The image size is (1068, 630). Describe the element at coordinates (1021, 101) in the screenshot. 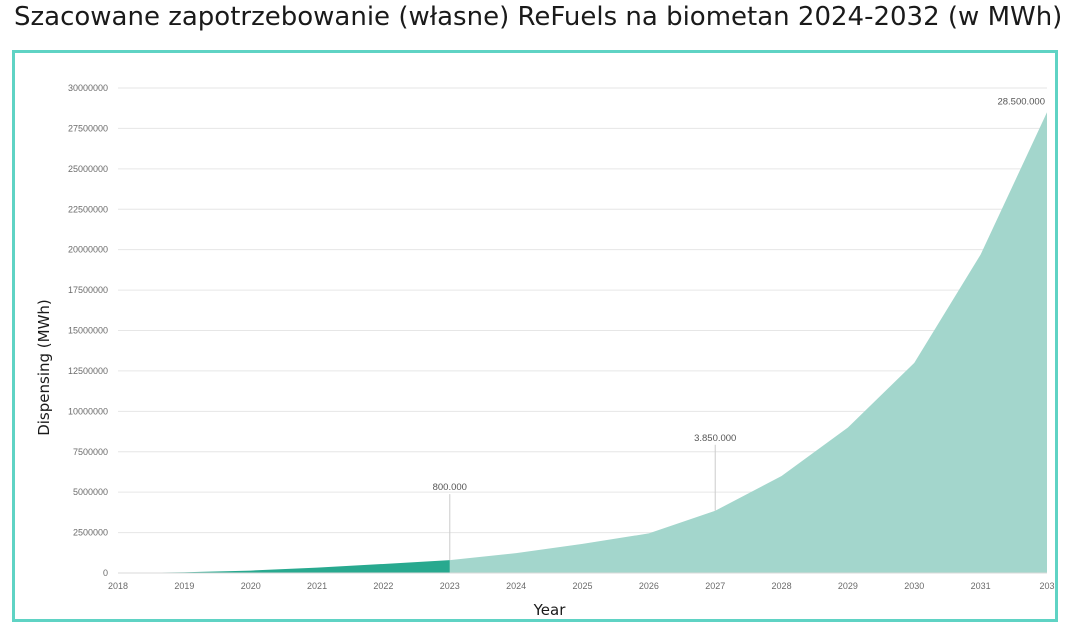

I see `data-label: 28.500.000` at that location.